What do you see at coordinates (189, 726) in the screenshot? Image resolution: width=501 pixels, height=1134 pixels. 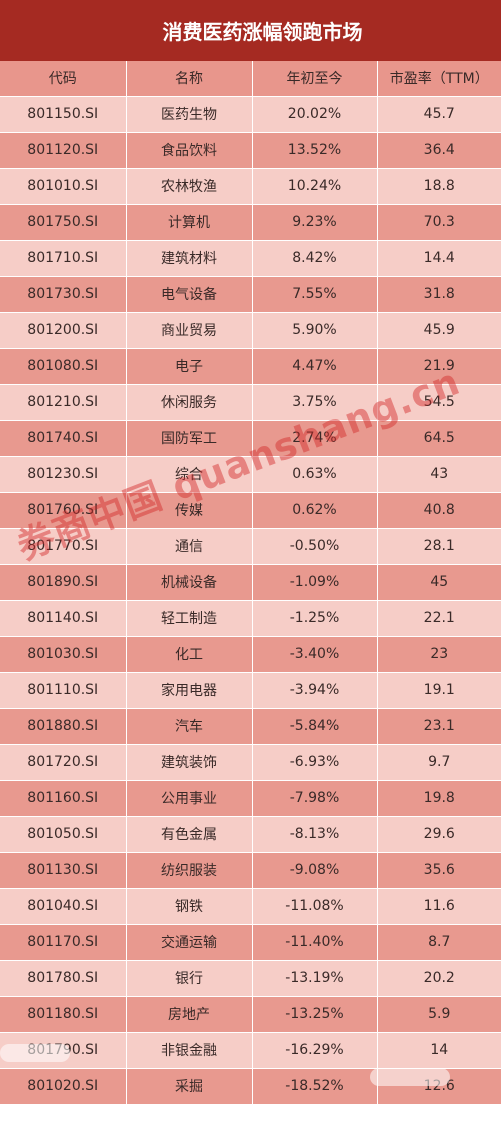 I see `cell-name: 汽车` at bounding box center [189, 726].